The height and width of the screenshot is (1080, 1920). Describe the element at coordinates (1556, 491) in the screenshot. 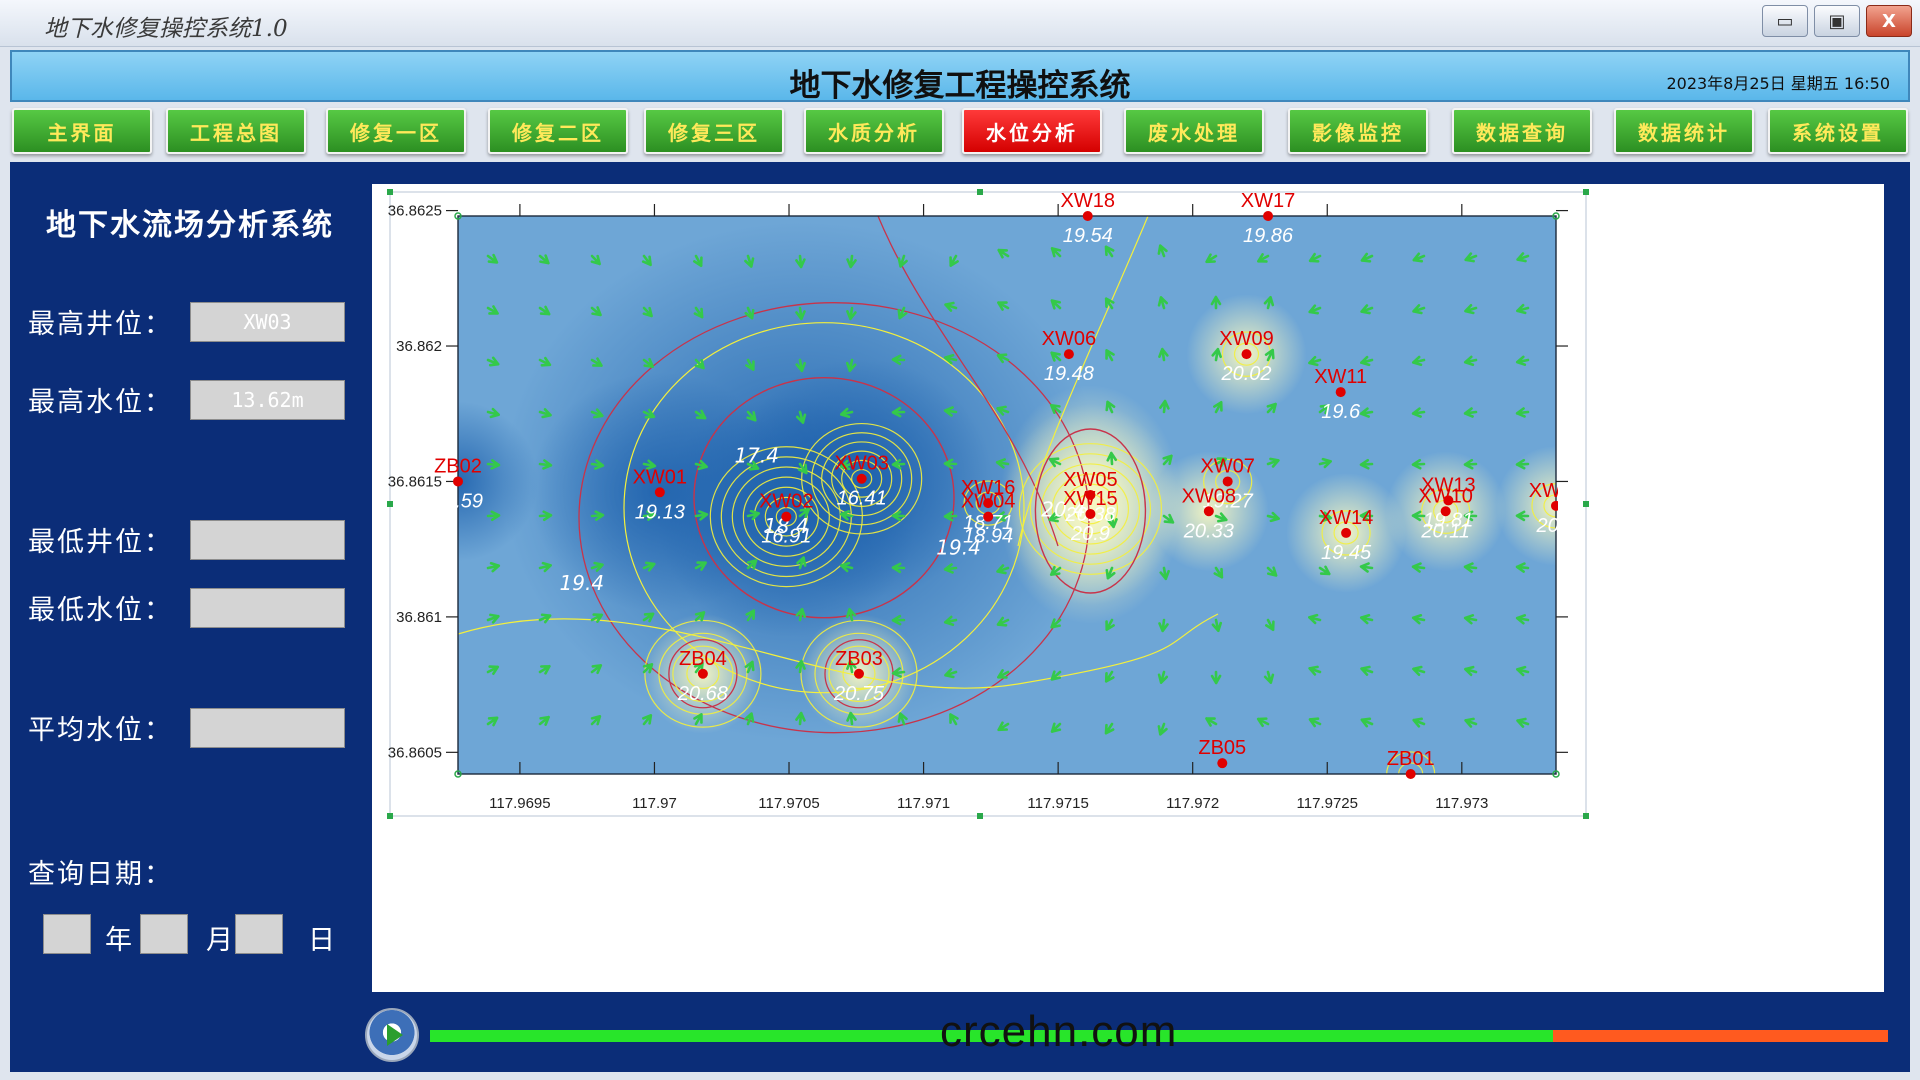

I see `well-name-label: XW12` at that location.